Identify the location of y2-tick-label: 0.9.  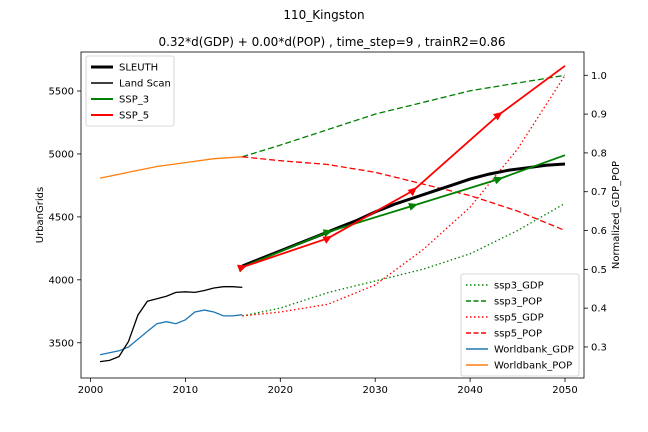
(599, 115).